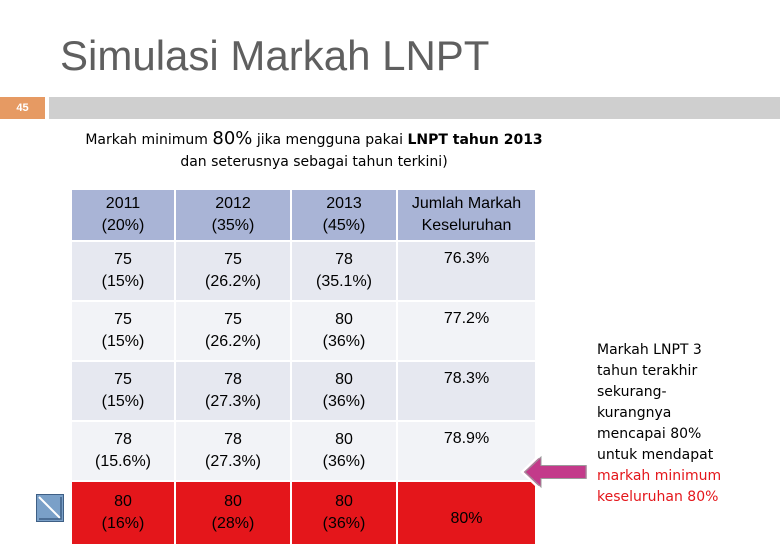 The height and width of the screenshot is (546, 780). What do you see at coordinates (467, 271) in the screenshot?
I see `total-cell: 76.3%` at bounding box center [467, 271].